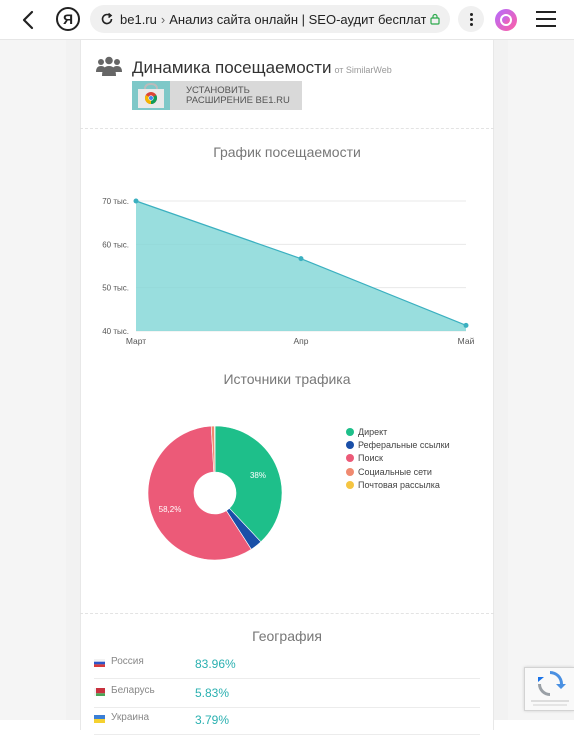 The height and width of the screenshot is (735, 574). I want to click on x-tick-label: Май, so click(466, 341).